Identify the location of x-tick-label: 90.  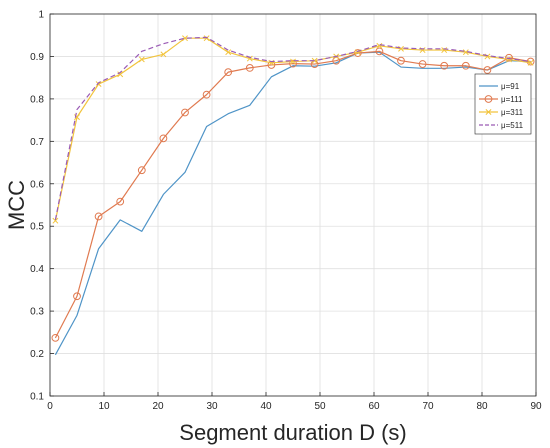
(536, 406).